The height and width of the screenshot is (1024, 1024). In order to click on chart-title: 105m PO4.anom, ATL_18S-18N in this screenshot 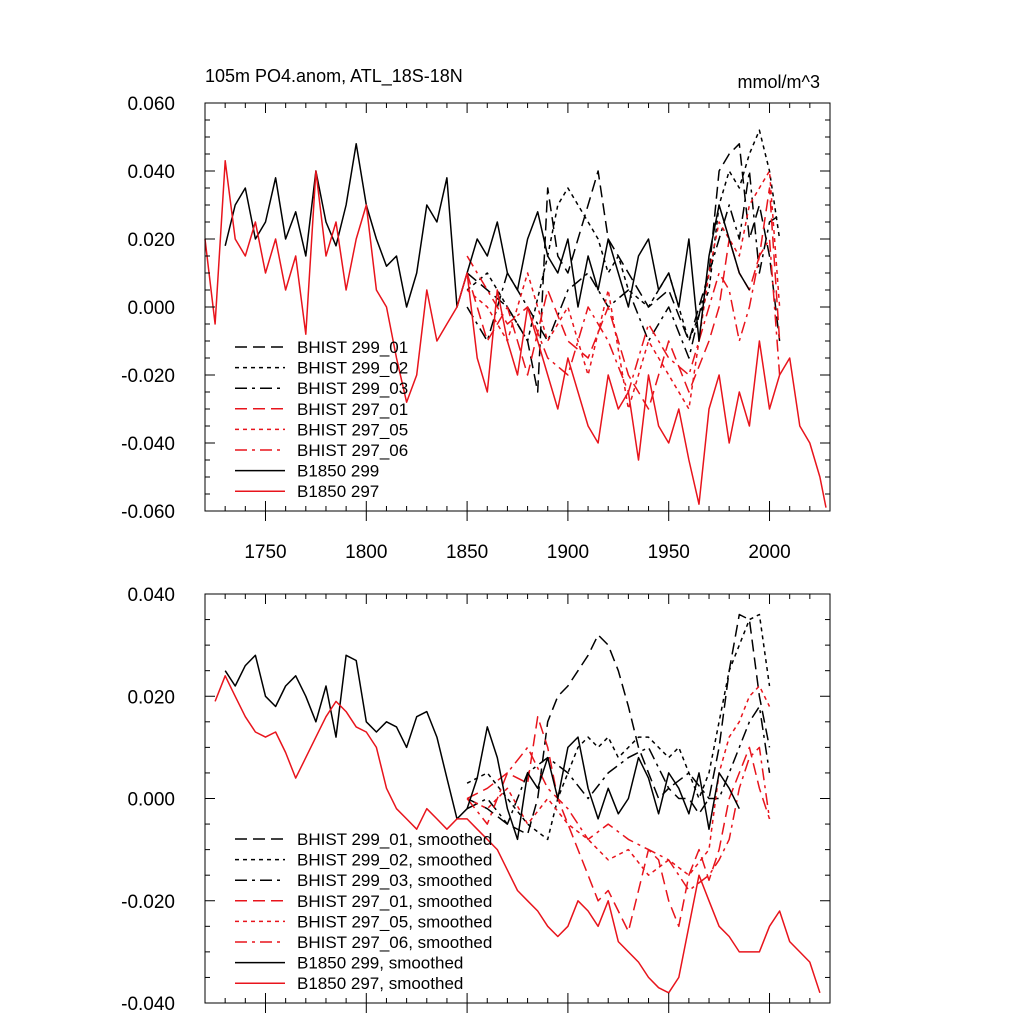, I will do `click(334, 76)`.